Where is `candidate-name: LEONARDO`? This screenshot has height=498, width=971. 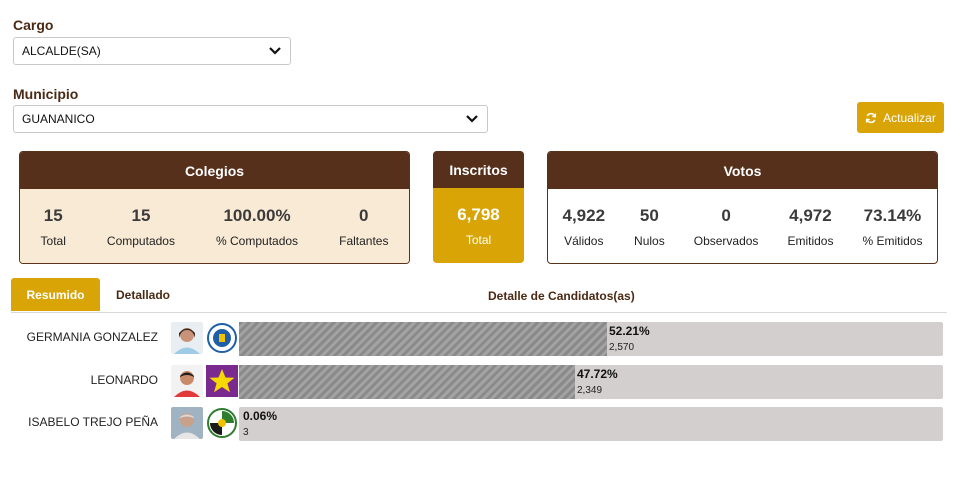 candidate-name: LEONARDO is located at coordinates (124, 380).